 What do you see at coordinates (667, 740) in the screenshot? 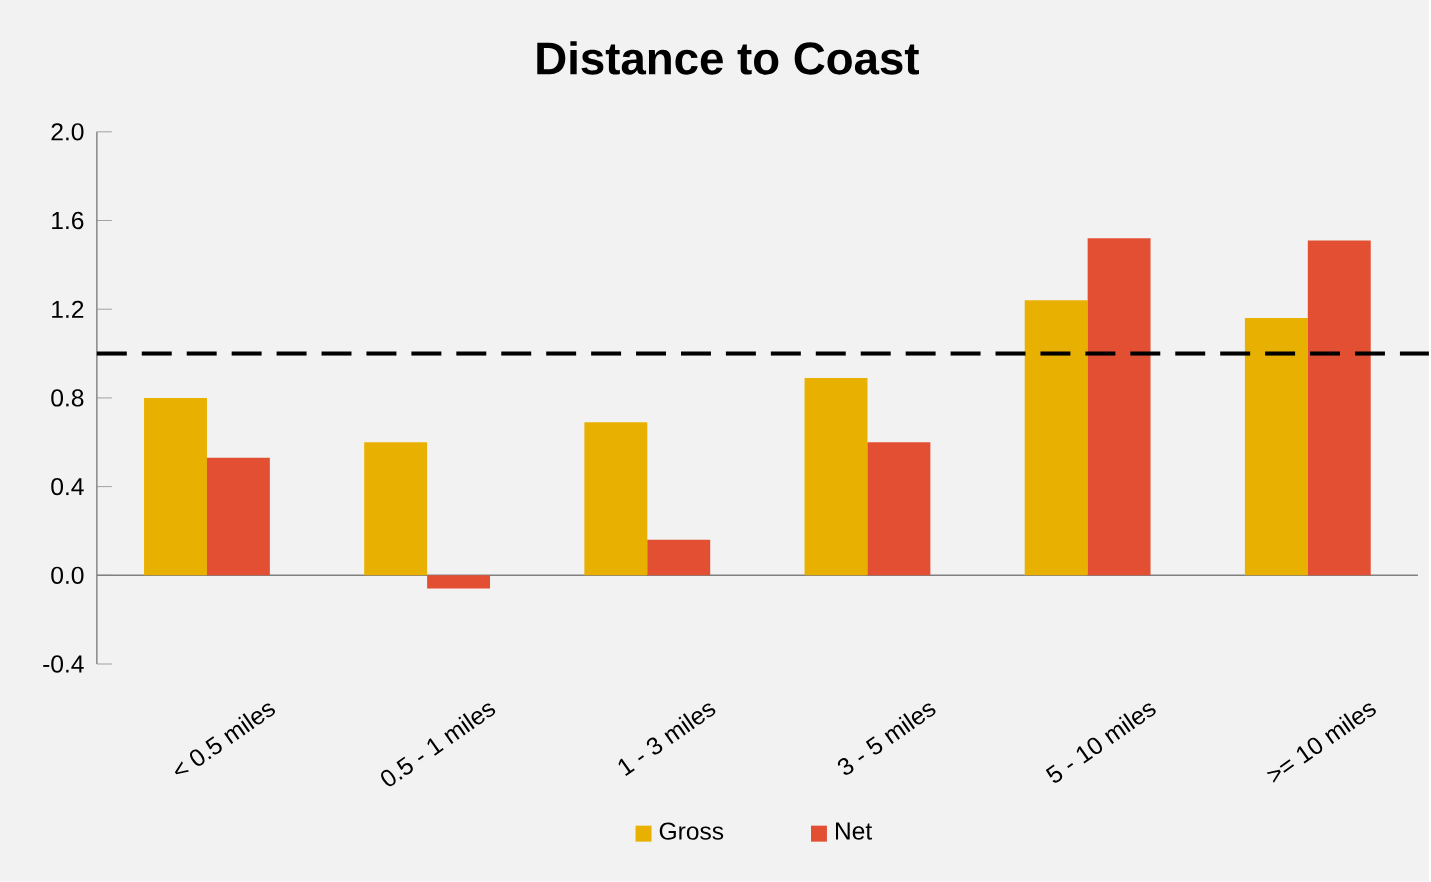
I see `x-tick-label: 1 - 3 miles` at bounding box center [667, 740].